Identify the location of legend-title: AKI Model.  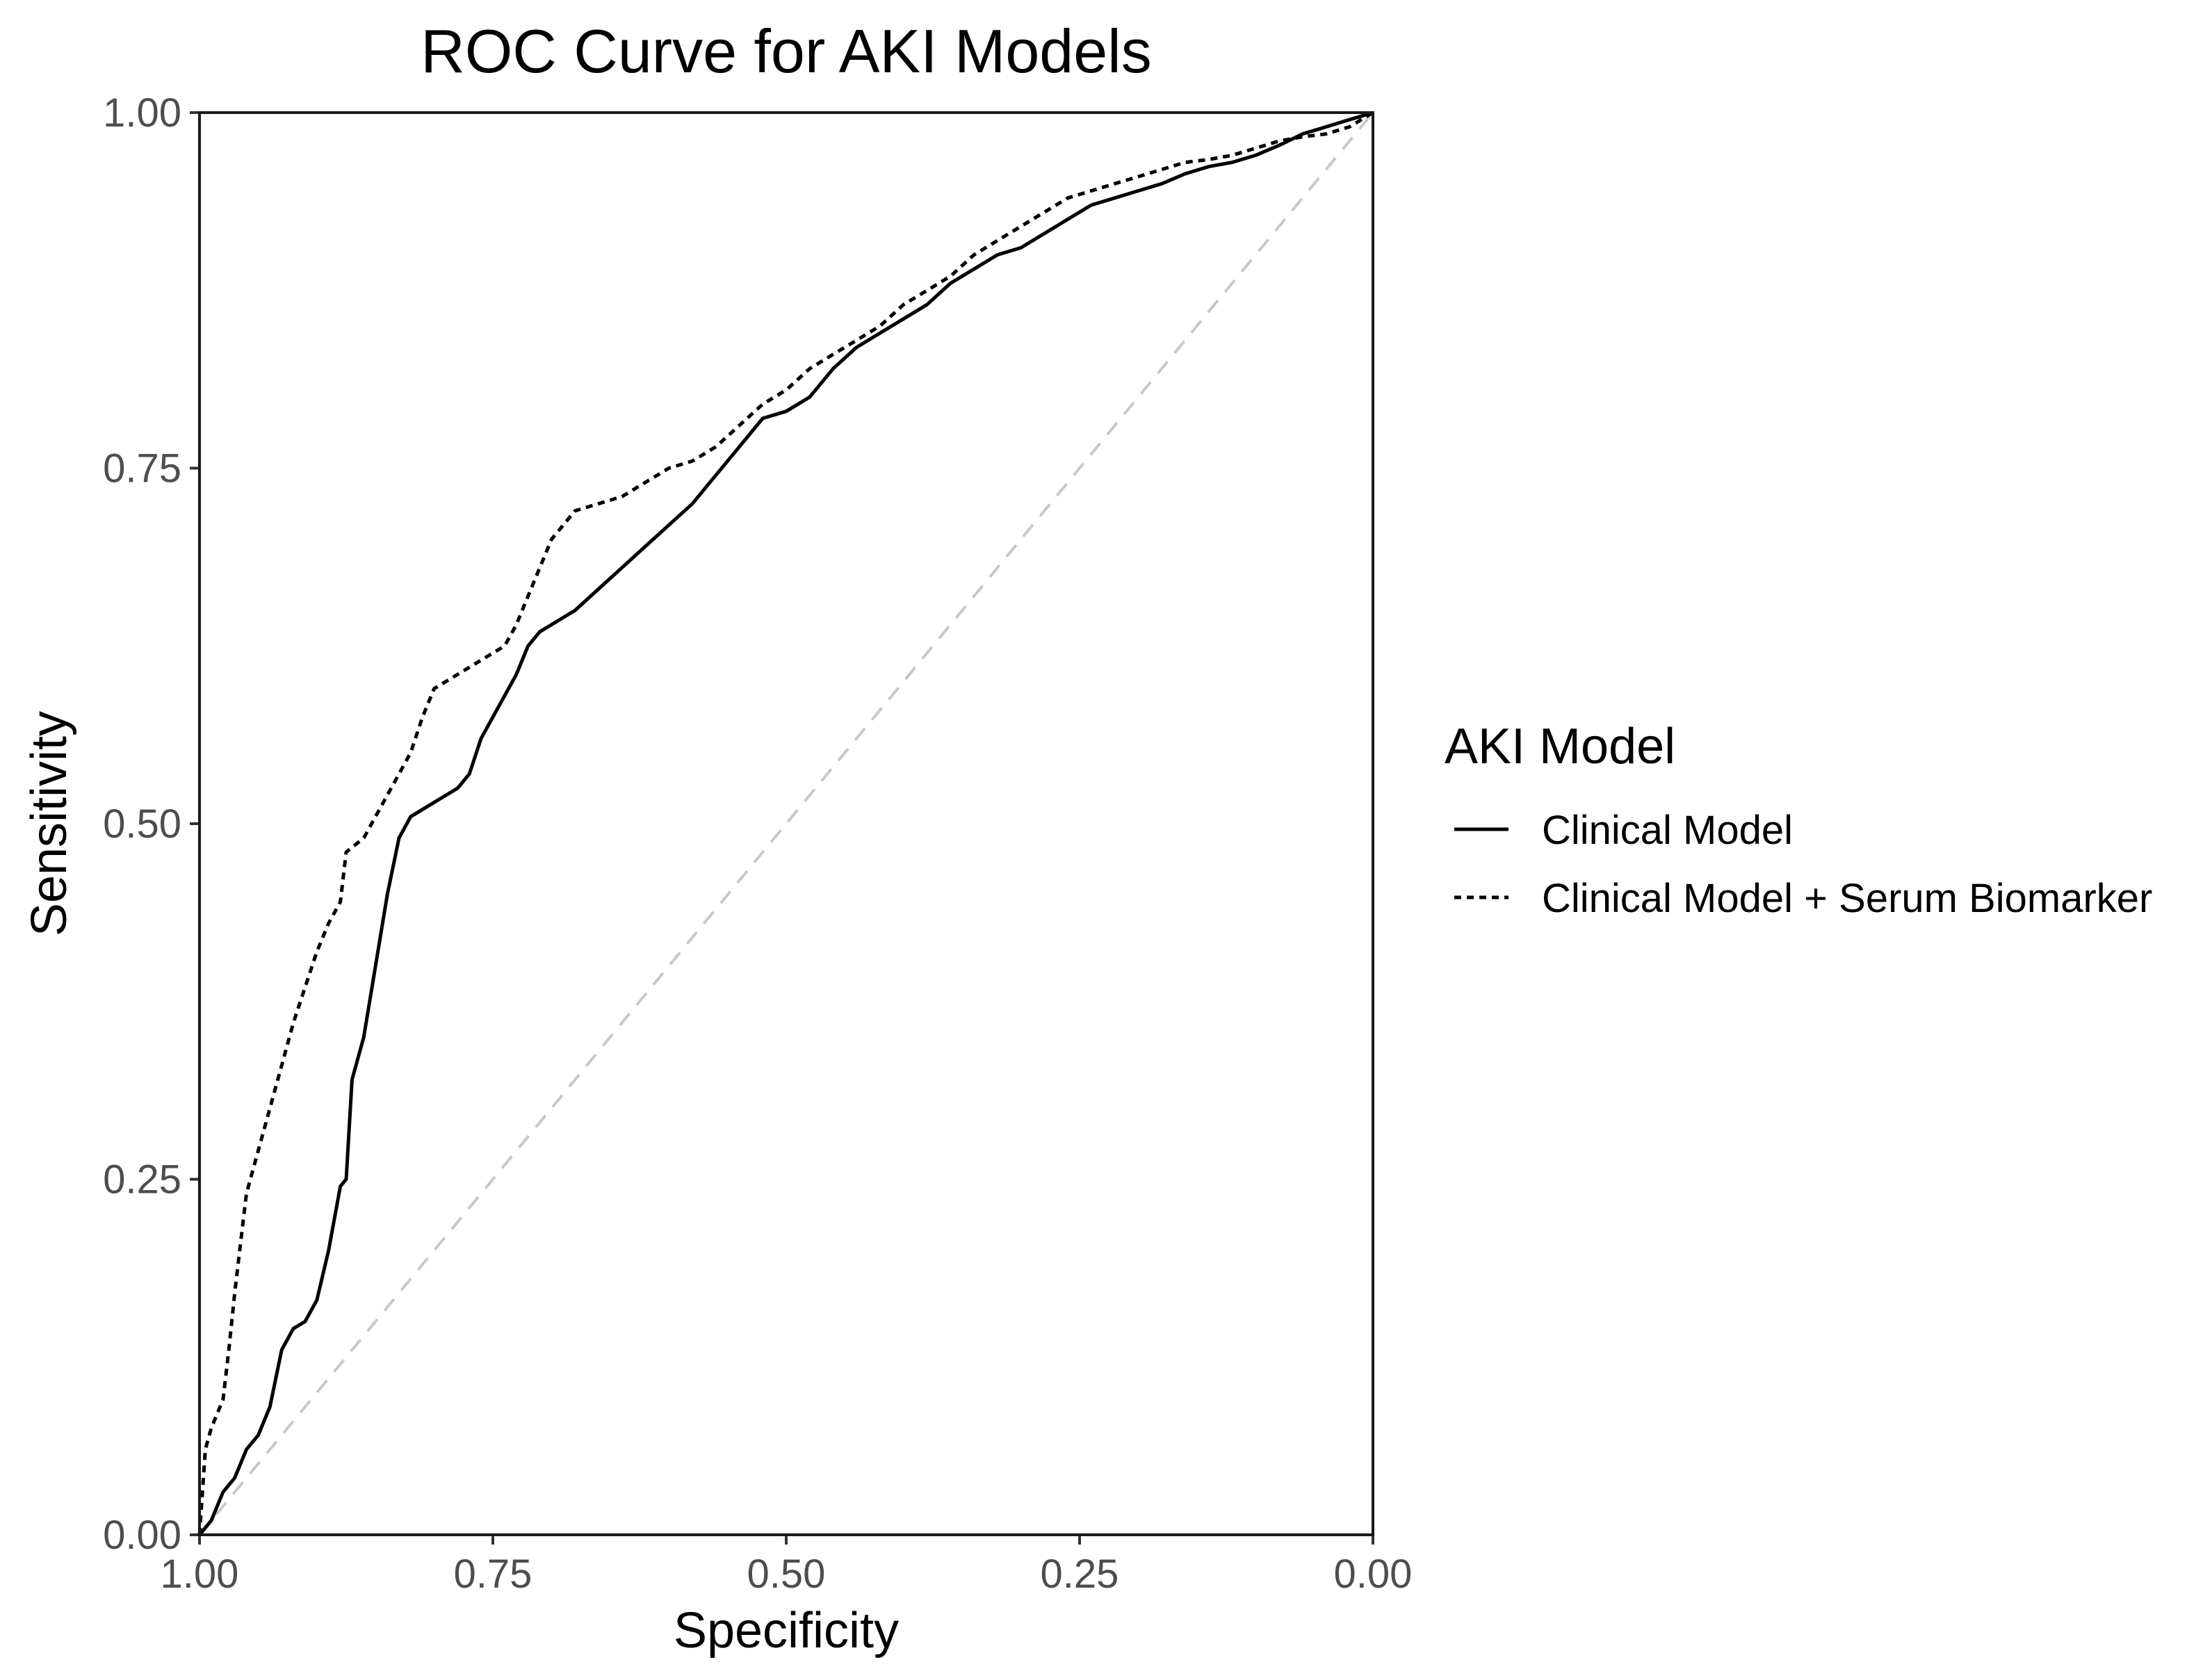
(1560, 747).